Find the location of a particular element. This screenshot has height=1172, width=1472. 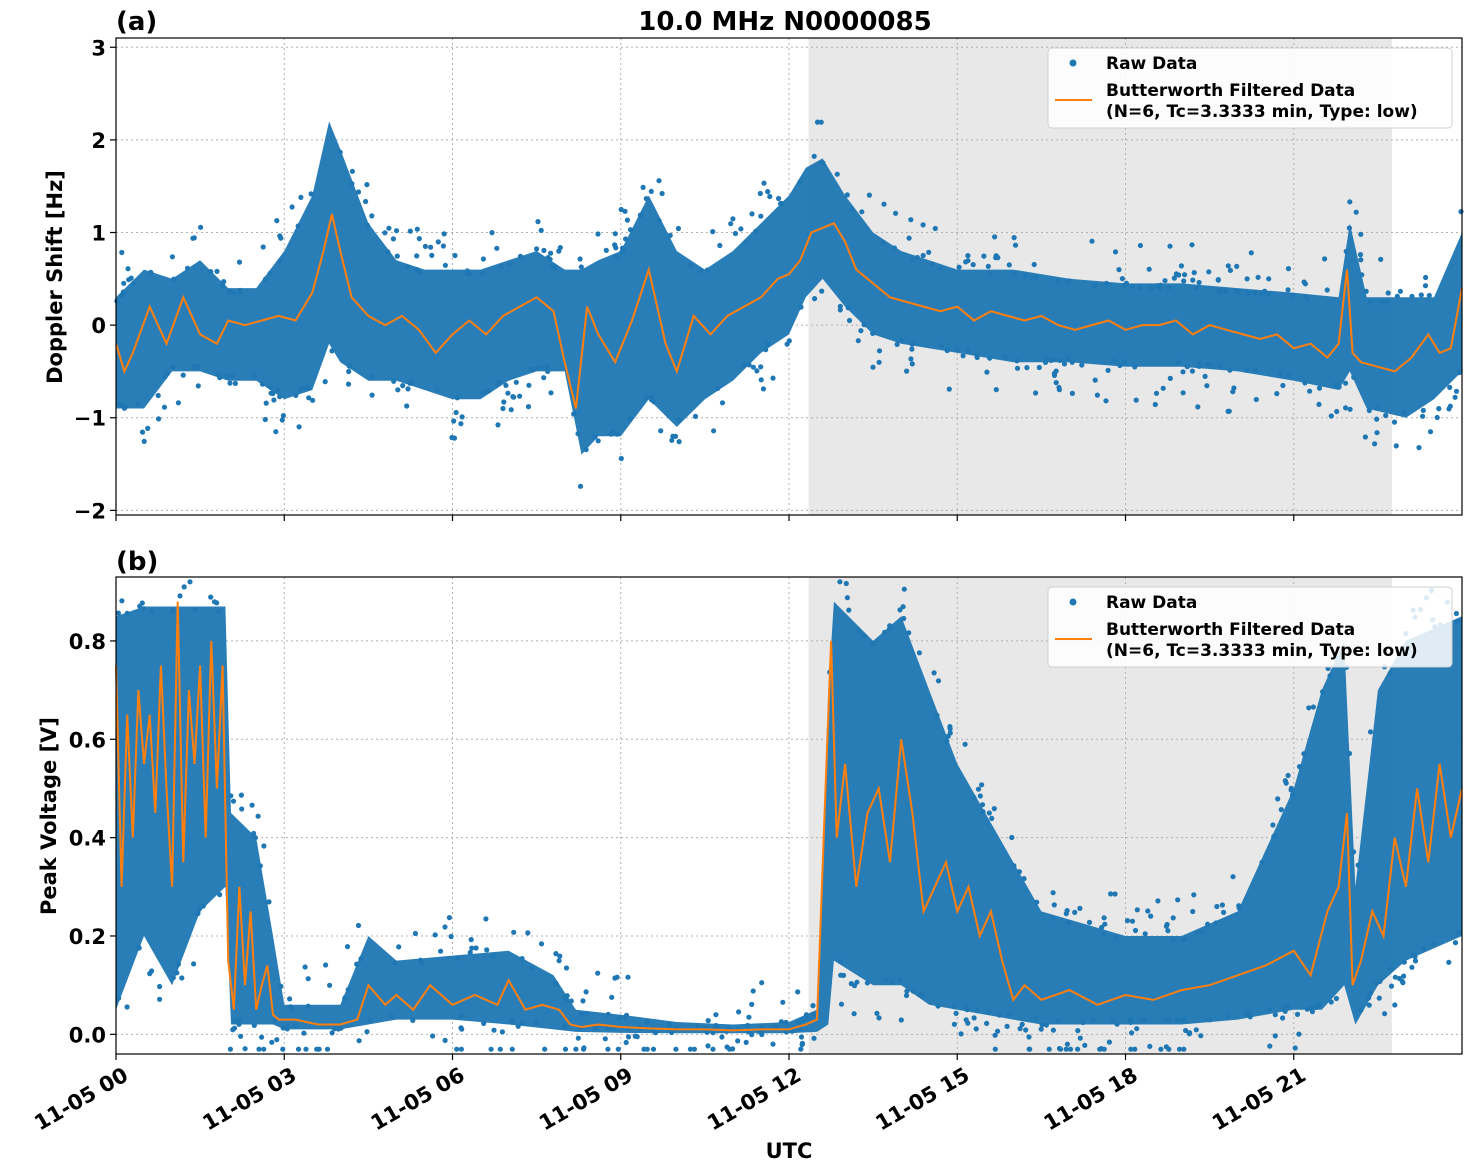

x-tick-label: 11-05 21 is located at coordinates (1259, 1099).